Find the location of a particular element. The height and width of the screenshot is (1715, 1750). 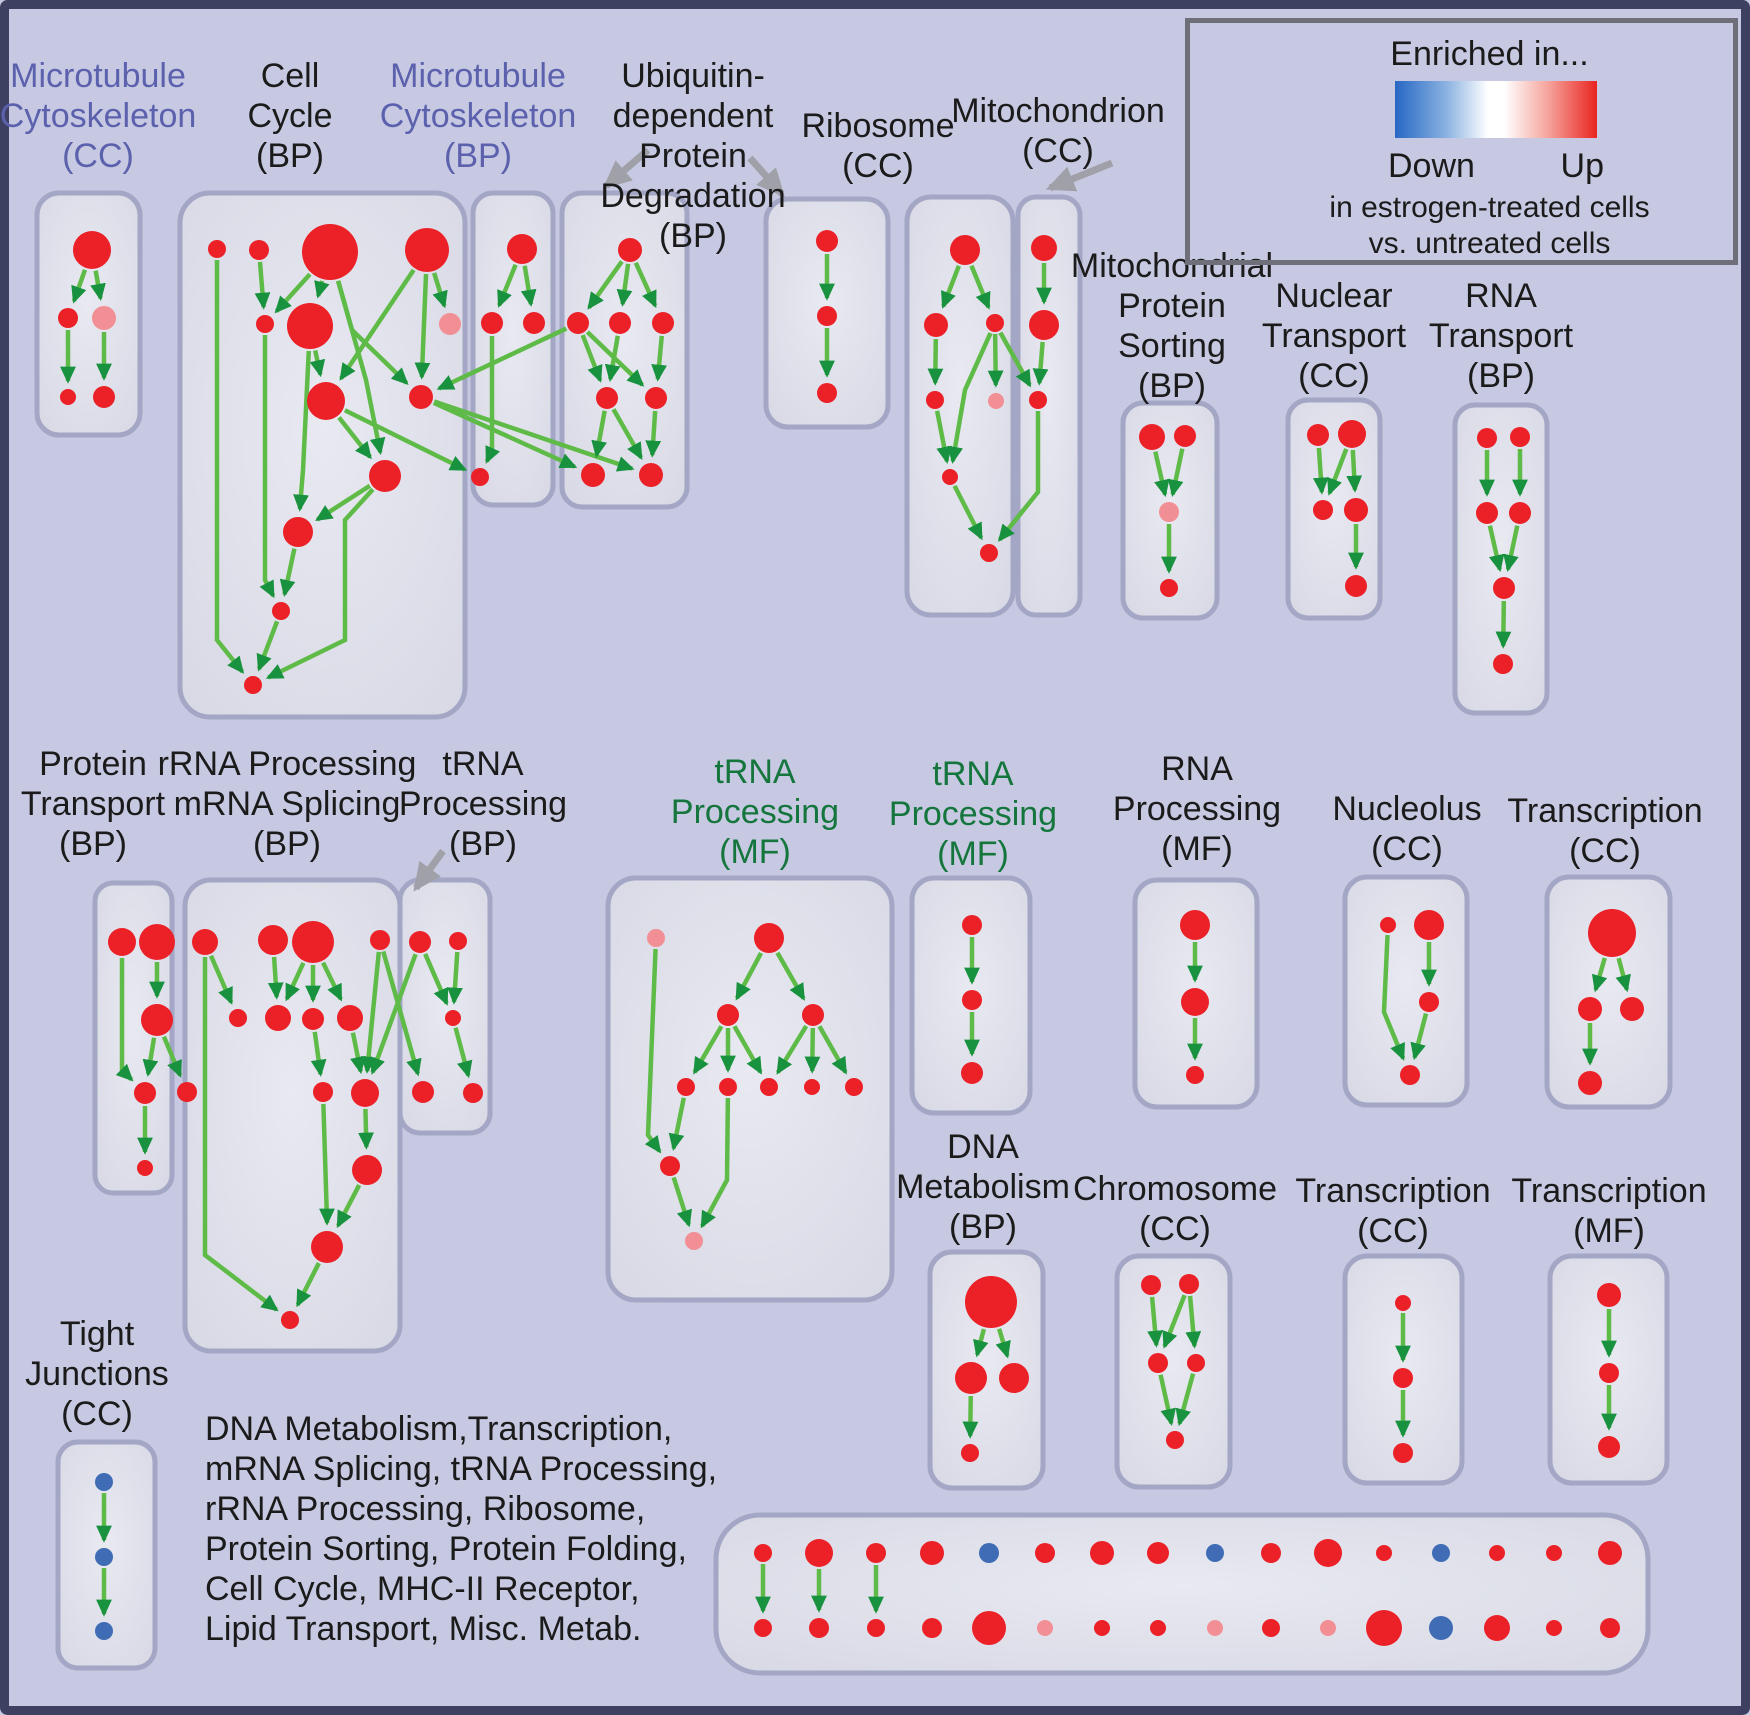

edge-tm3-tm7 is located at coordinates (747, 1050).